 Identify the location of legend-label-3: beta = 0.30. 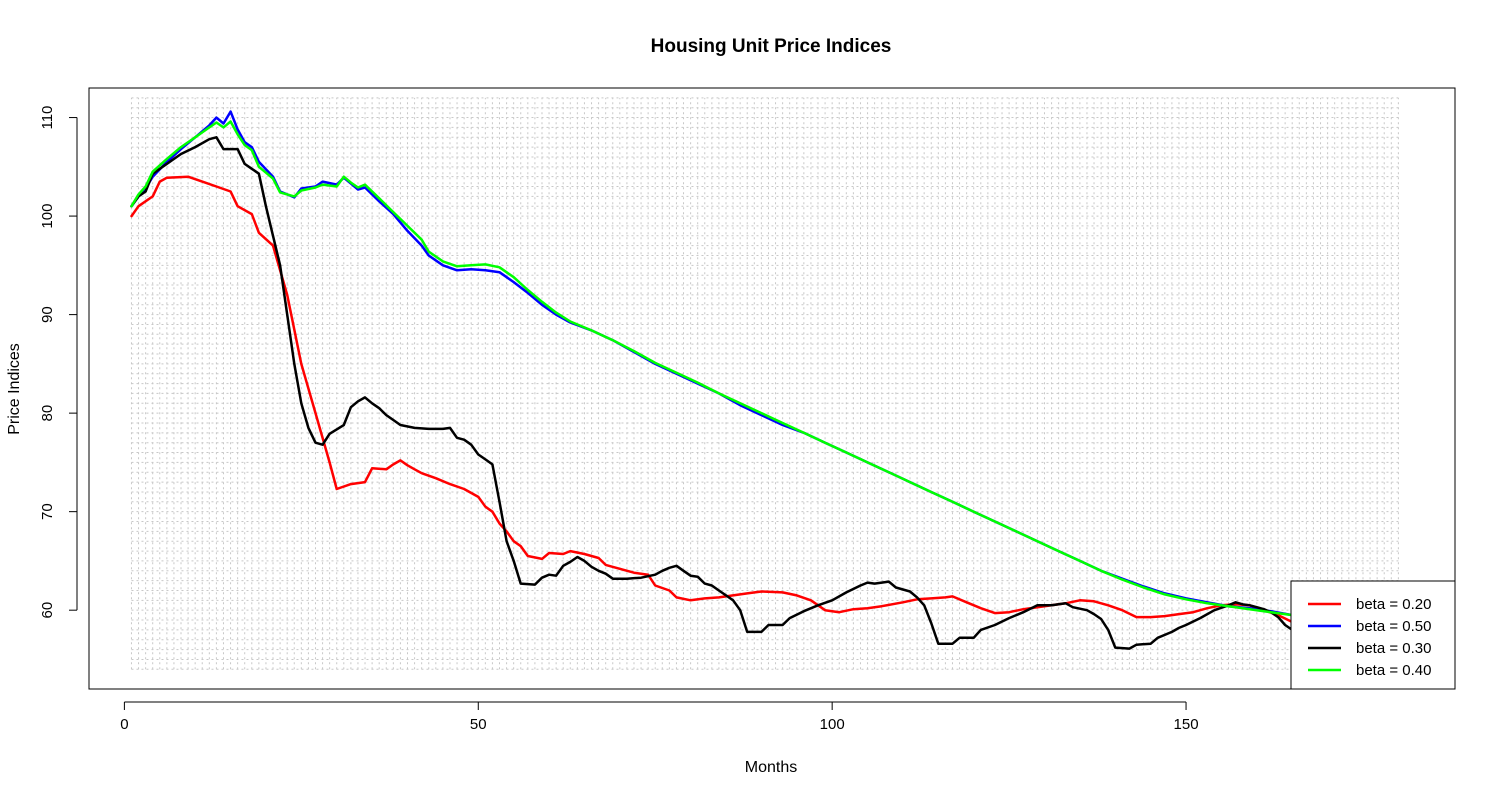
(1393, 648).